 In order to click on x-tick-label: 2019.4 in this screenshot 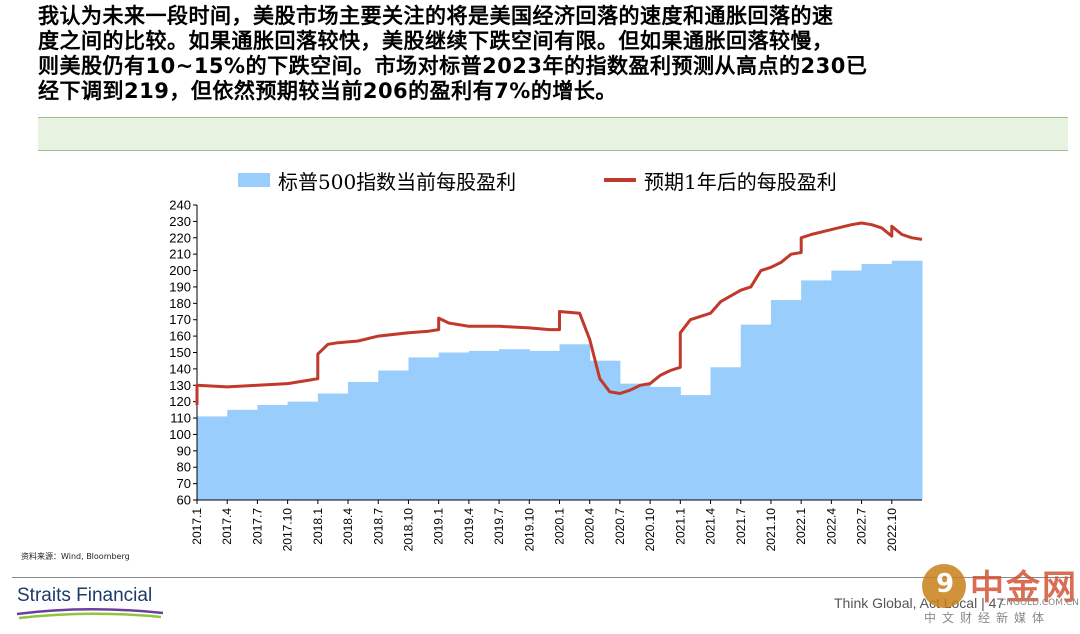, I will do `click(469, 526)`.